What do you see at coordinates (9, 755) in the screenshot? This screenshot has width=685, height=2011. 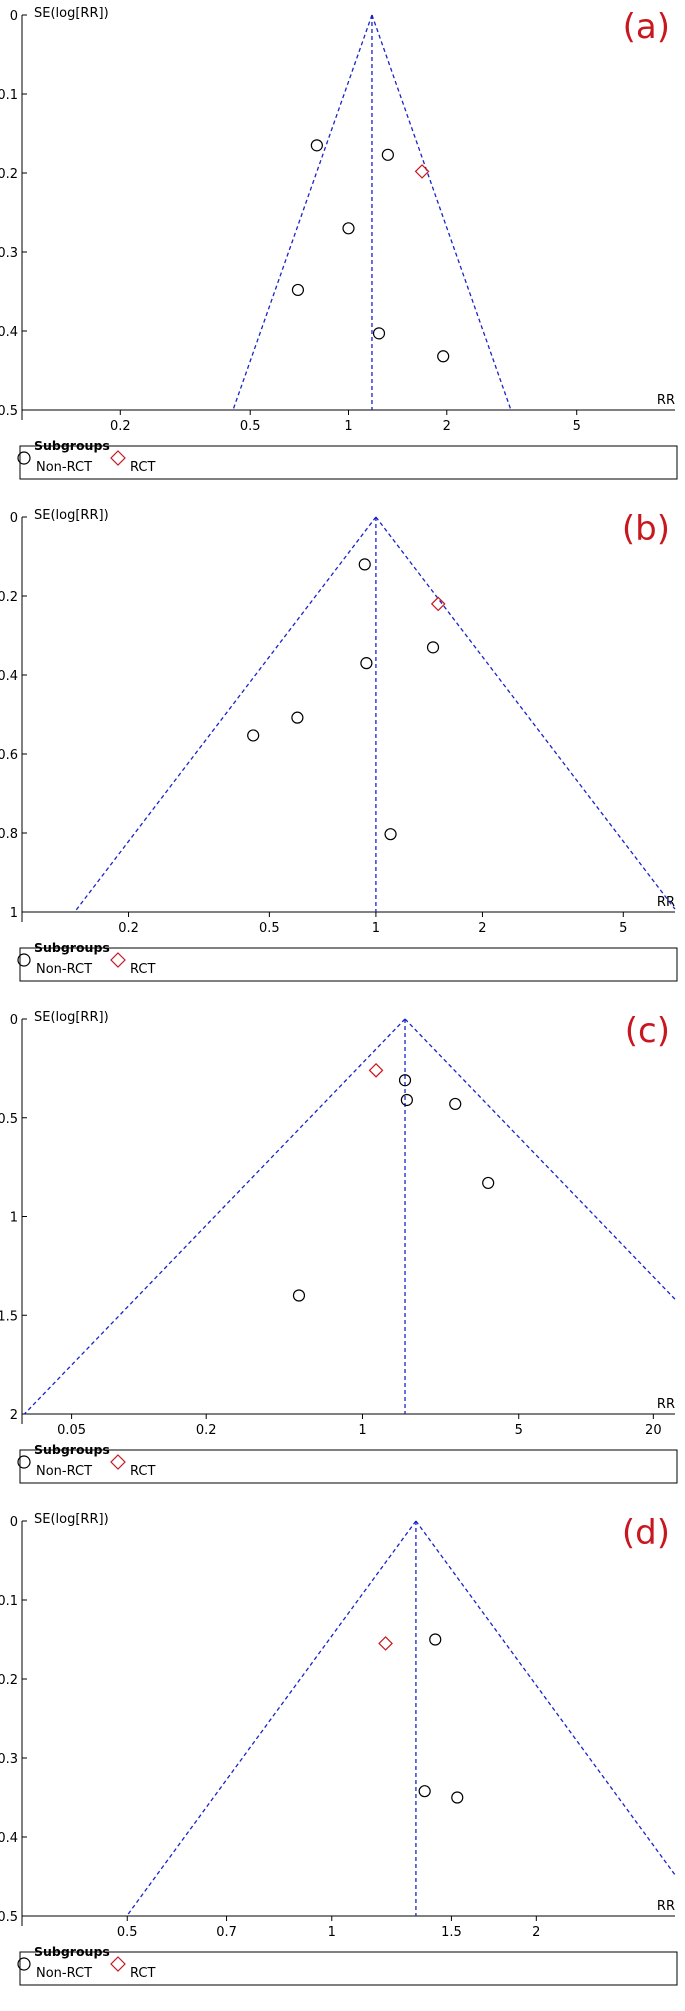 I see `y-tick-label: 0.6` at bounding box center [9, 755].